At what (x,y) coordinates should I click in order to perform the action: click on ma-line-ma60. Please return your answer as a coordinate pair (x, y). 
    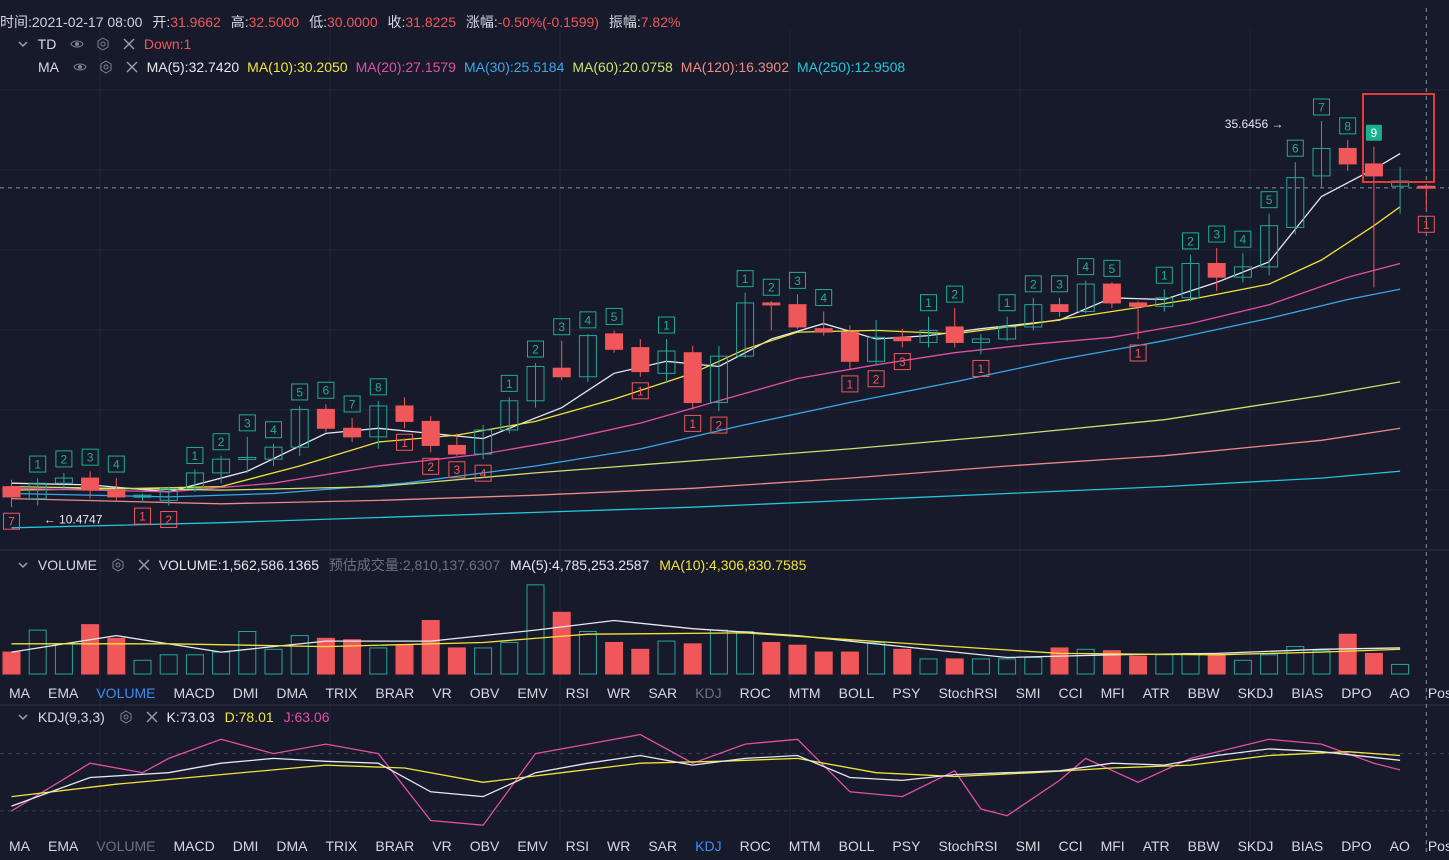
    Looking at the image, I should click on (706, 436).